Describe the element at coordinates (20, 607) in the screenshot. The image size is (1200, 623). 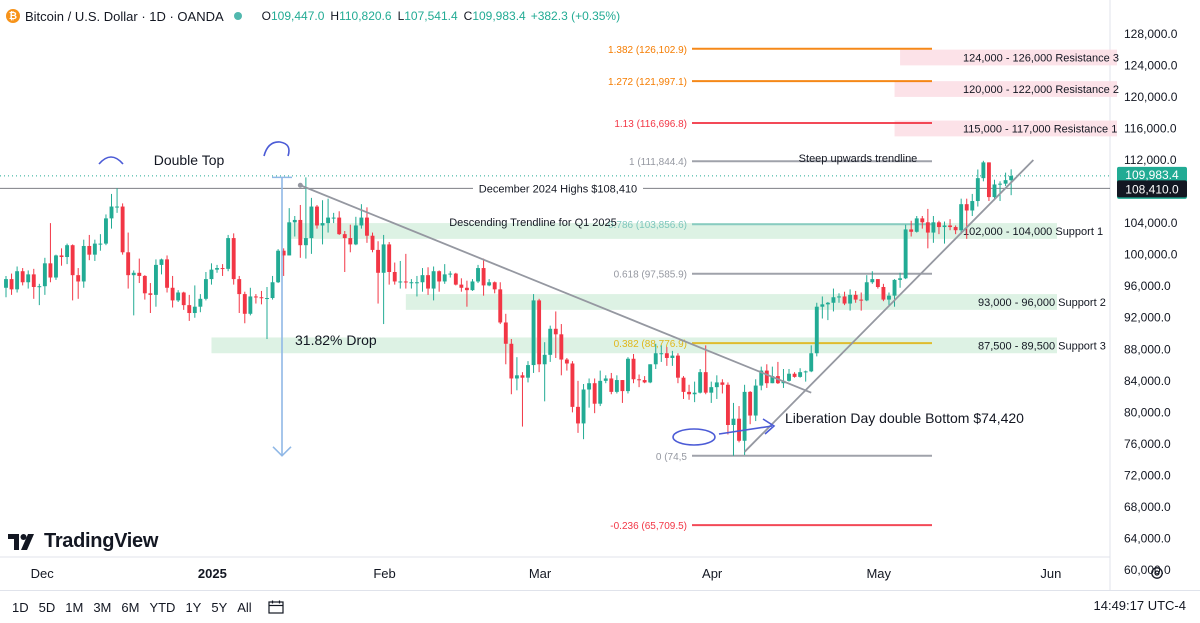
I see `timeframe-1d: 1D` at that location.